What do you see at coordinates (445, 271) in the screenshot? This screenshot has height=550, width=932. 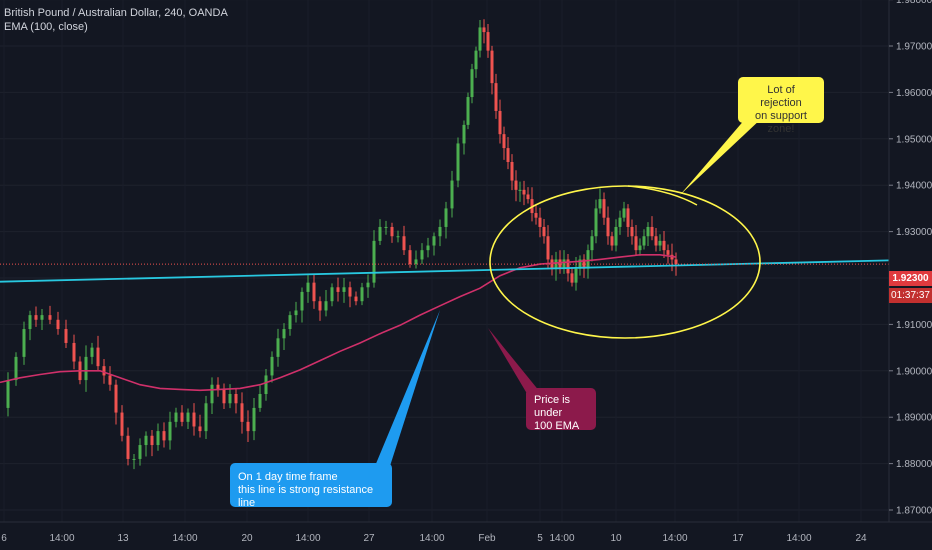 I see `resistance-trendline` at bounding box center [445, 271].